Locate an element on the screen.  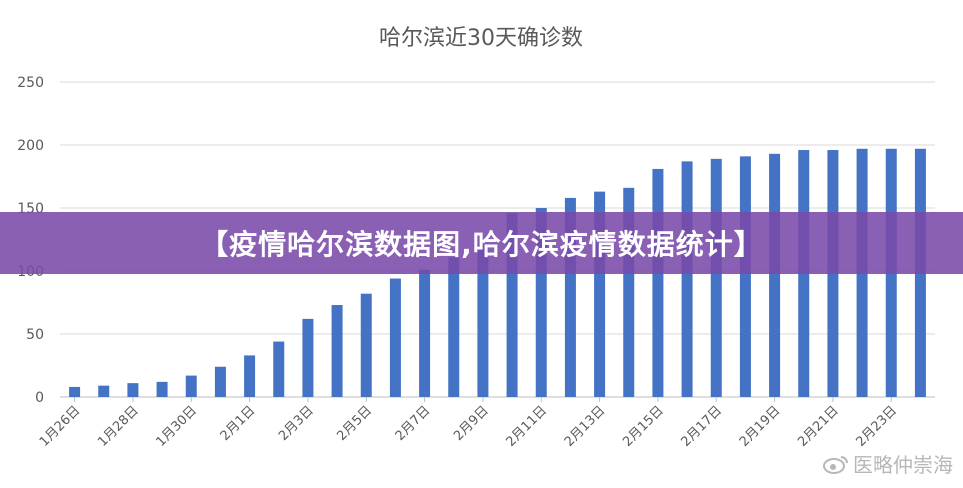
x-tick-label: 2月21日 is located at coordinates (818, 426).